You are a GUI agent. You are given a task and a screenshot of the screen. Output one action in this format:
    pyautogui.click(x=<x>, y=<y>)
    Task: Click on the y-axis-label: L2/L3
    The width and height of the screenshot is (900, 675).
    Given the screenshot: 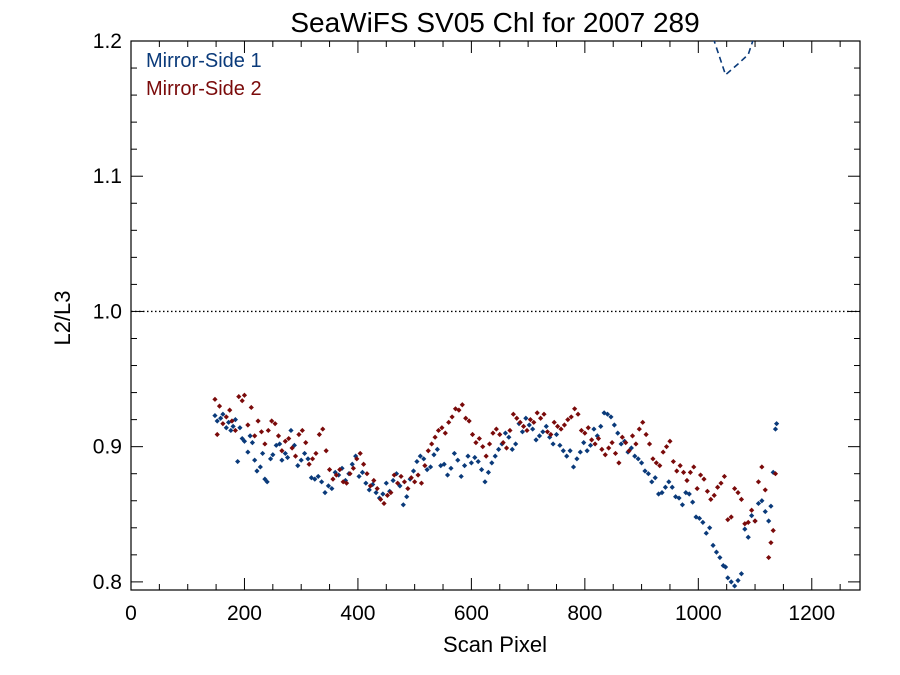 What is the action you would take?
    pyautogui.click(x=62, y=317)
    